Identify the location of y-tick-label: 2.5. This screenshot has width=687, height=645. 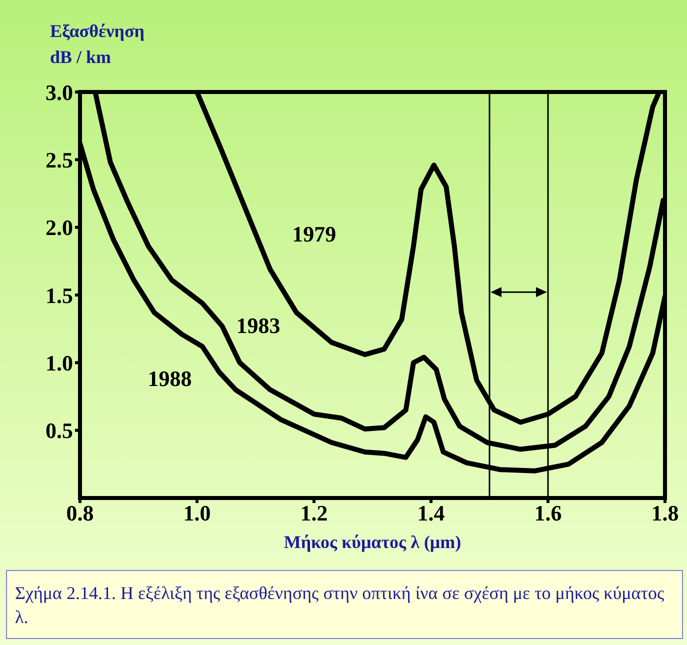
(59, 159).